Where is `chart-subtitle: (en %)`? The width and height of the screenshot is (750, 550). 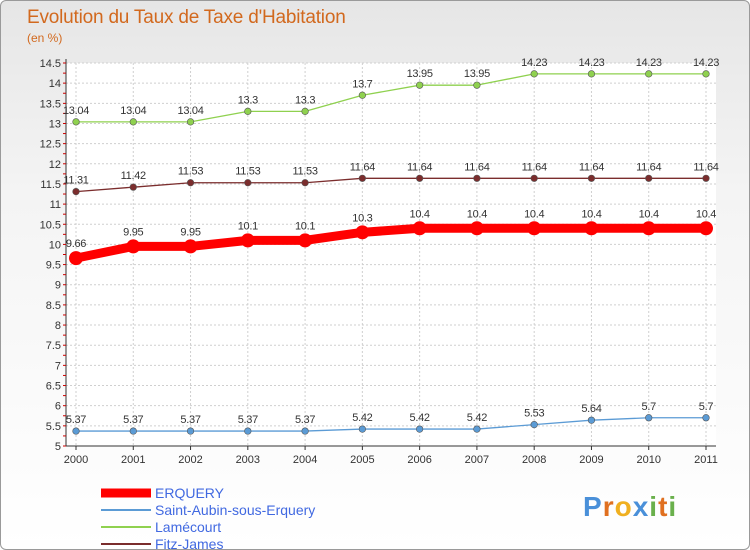
chart-subtitle: (en %) is located at coordinates (45, 38).